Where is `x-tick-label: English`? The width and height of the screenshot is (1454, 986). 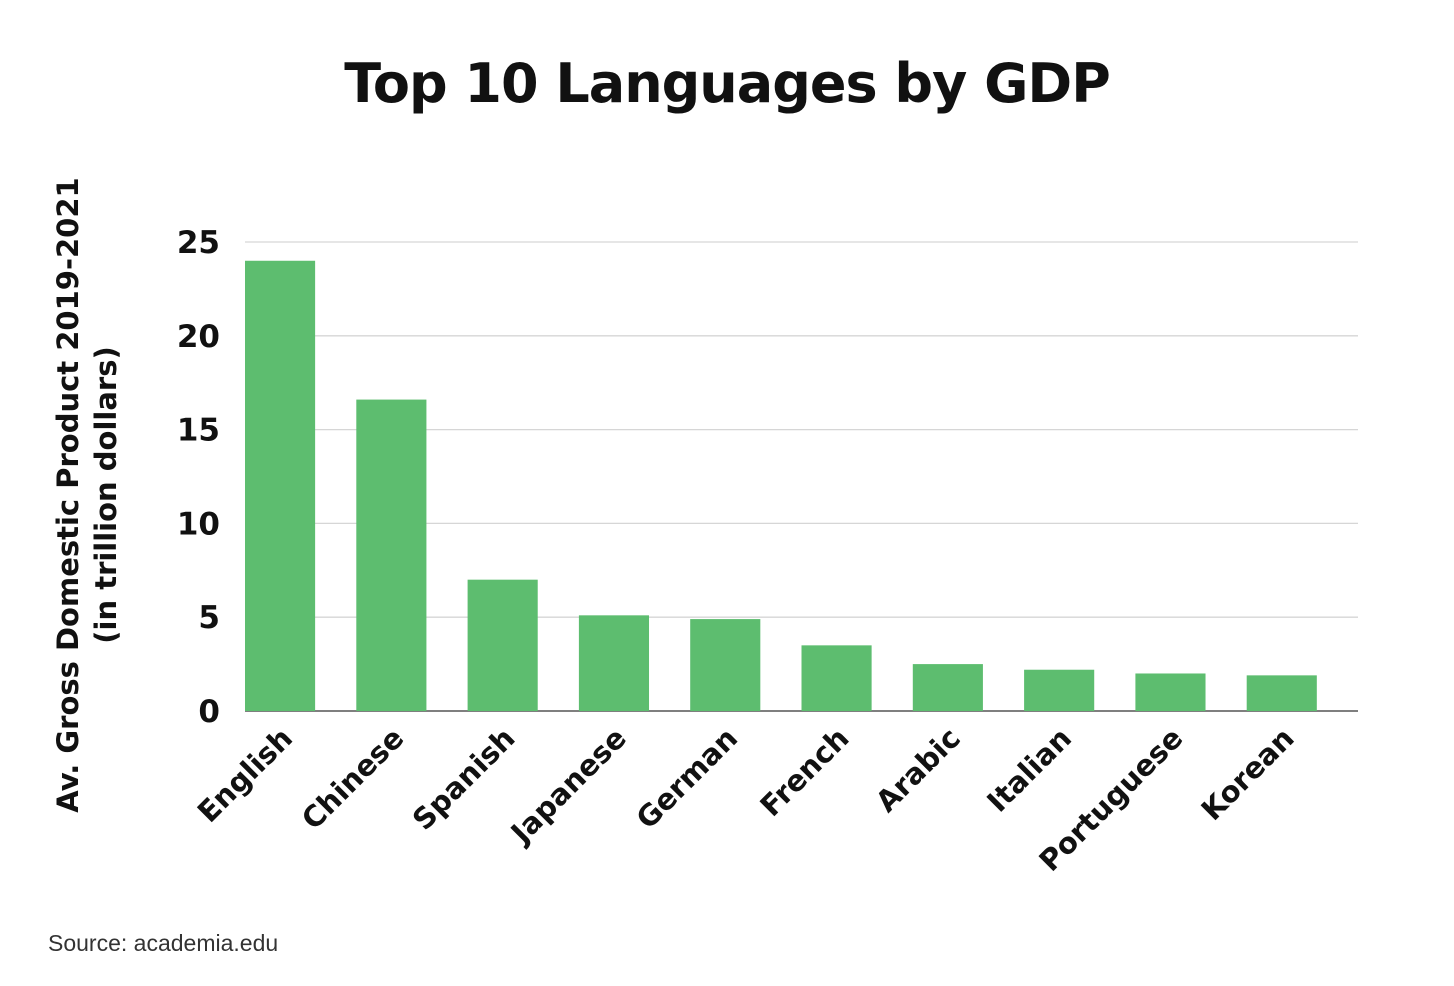 x-tick-label: English is located at coordinates (245, 775).